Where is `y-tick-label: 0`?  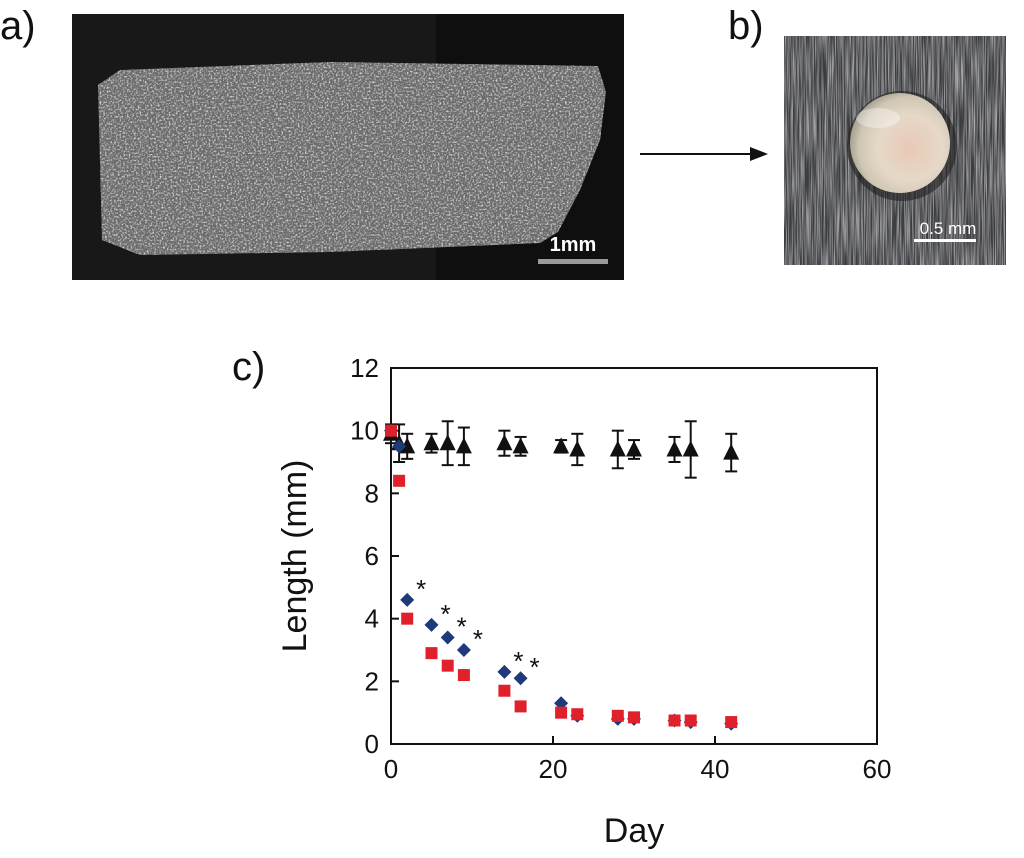
y-tick-label: 0 is located at coordinates (372, 744).